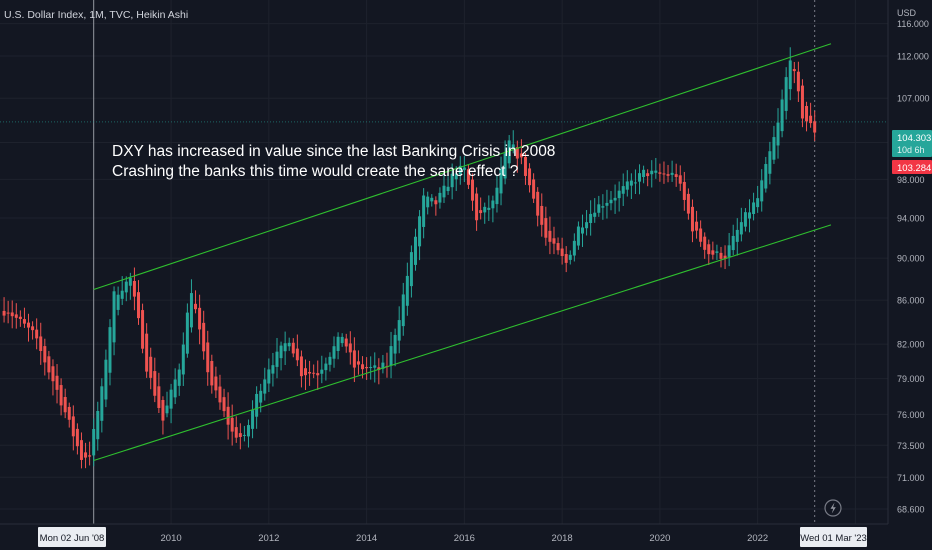 This screenshot has height=550, width=932. I want to click on price-tick-label: 79.000, so click(911, 379).